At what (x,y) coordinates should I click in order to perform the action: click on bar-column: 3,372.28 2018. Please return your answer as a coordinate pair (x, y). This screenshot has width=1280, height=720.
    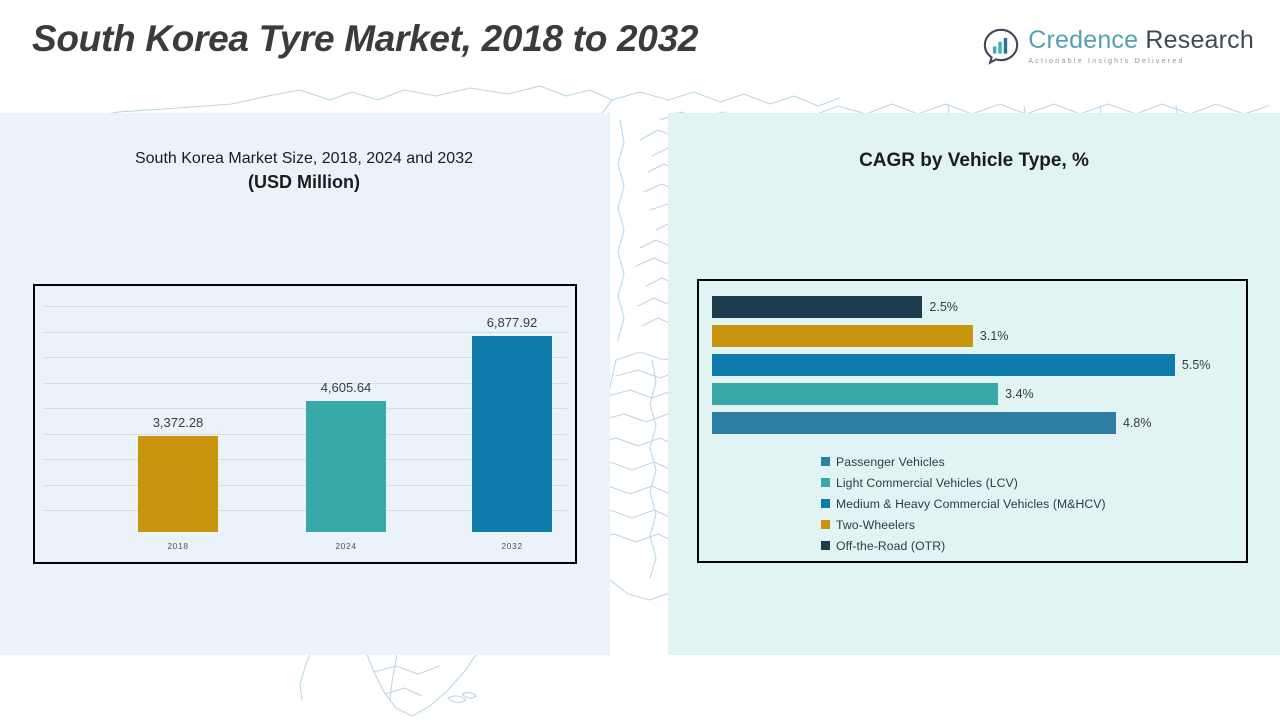
    Looking at the image, I should click on (178, 483).